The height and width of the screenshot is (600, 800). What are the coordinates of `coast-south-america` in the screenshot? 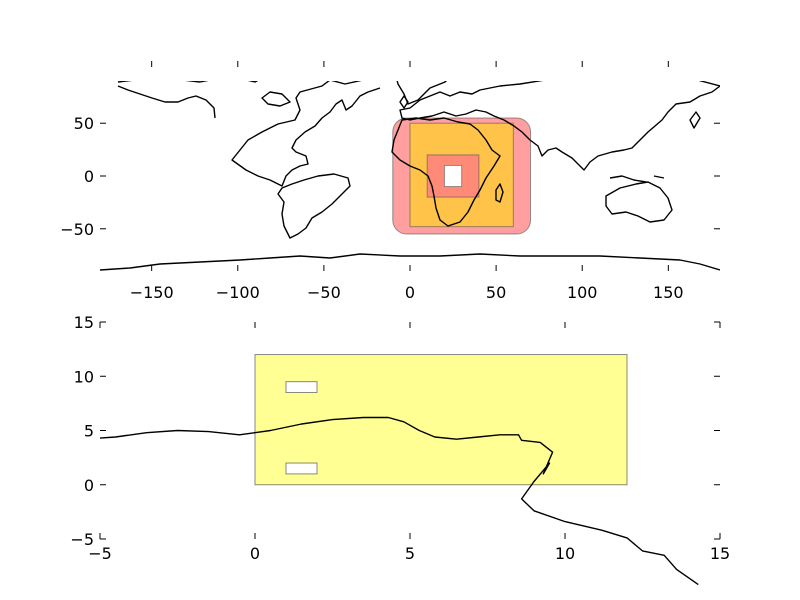 It's located at (314, 206).